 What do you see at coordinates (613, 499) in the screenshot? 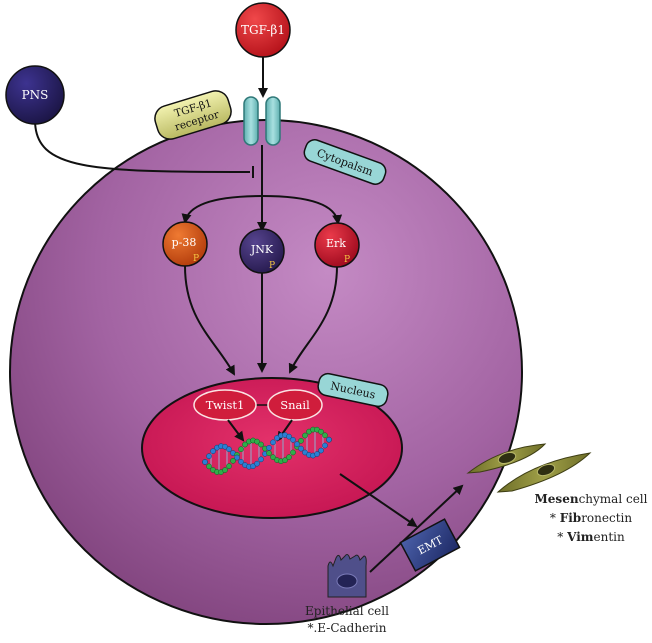
I see `mesenchymal-title-rest: chymal cell` at bounding box center [613, 499].